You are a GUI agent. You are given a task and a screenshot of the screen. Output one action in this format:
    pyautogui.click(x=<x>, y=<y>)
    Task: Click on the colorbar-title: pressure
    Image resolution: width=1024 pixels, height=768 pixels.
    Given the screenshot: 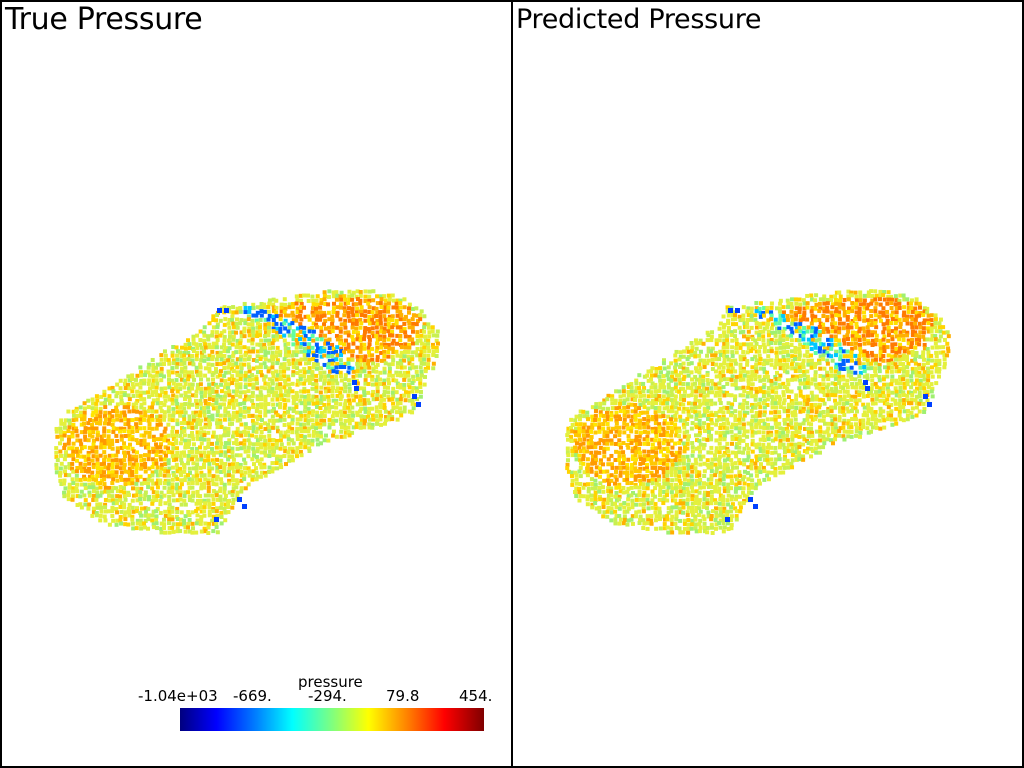 What is the action you would take?
    pyautogui.click(x=330, y=682)
    